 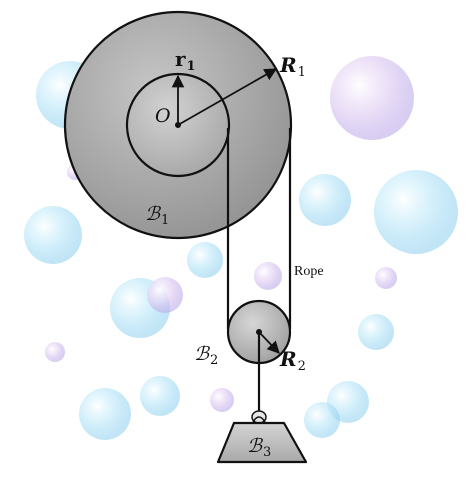 I want to click on label-R1: R1, so click(x=292, y=66).